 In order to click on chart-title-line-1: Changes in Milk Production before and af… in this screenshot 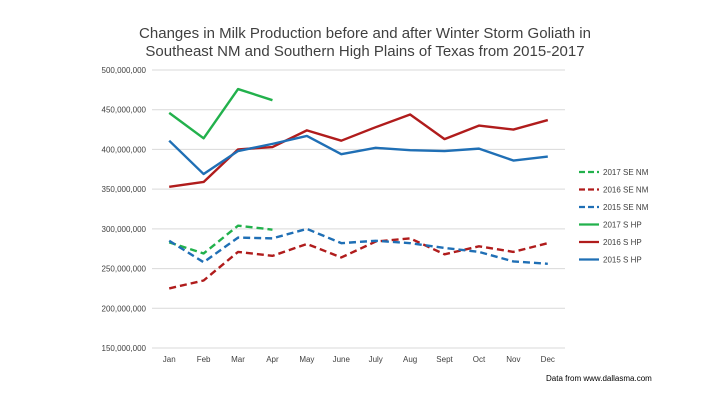, I will do `click(365, 33)`.